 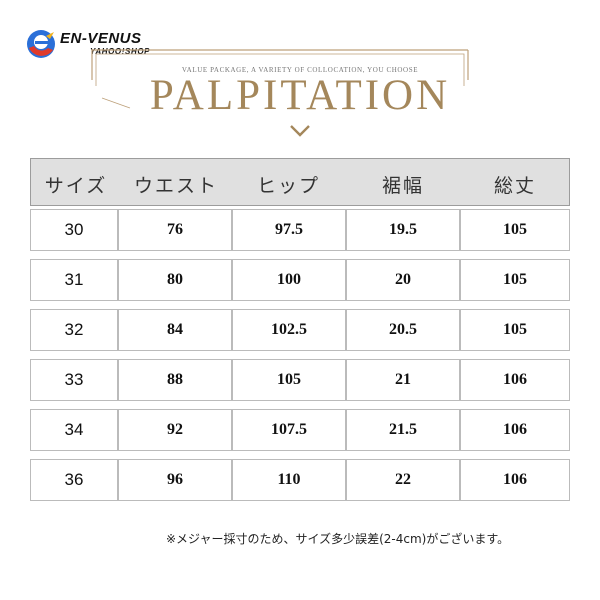 I want to click on cell-hem-width: 21, so click(x=403, y=380).